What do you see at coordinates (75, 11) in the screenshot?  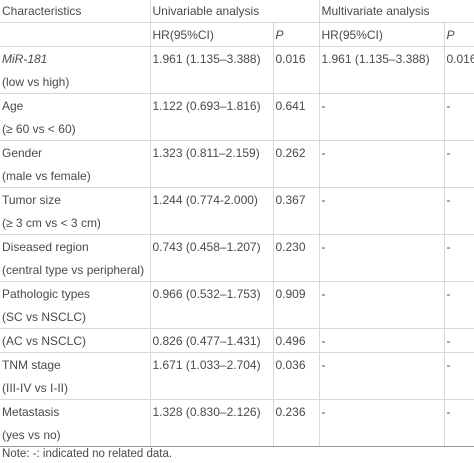 I see `col-characteristics: Characteristics` at bounding box center [75, 11].